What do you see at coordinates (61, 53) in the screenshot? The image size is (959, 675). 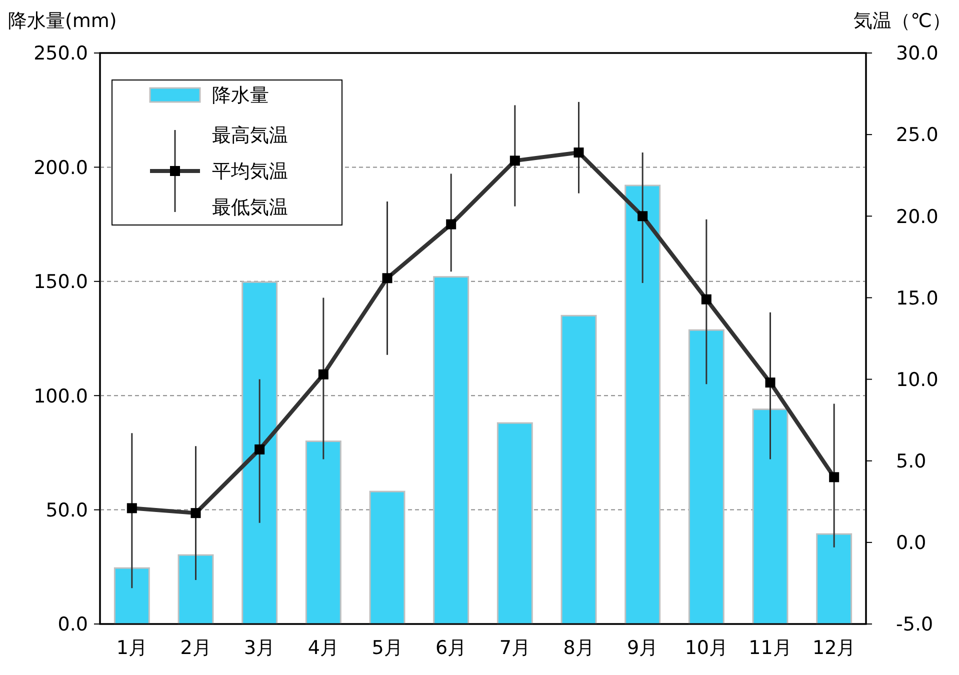 I see `y-tick-label: 250.0` at bounding box center [61, 53].